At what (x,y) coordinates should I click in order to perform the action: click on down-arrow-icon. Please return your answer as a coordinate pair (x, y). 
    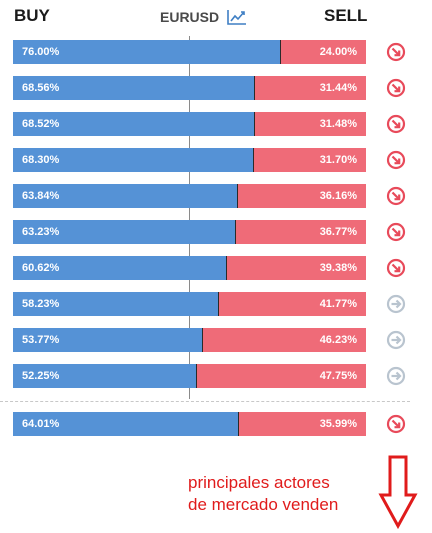
    Looking at the image, I should click on (398, 492).